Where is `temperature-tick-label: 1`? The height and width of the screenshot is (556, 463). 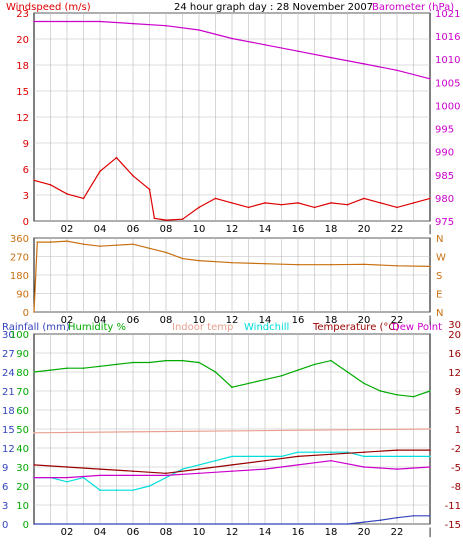 temperature-tick-label: 1 is located at coordinates (458, 430).